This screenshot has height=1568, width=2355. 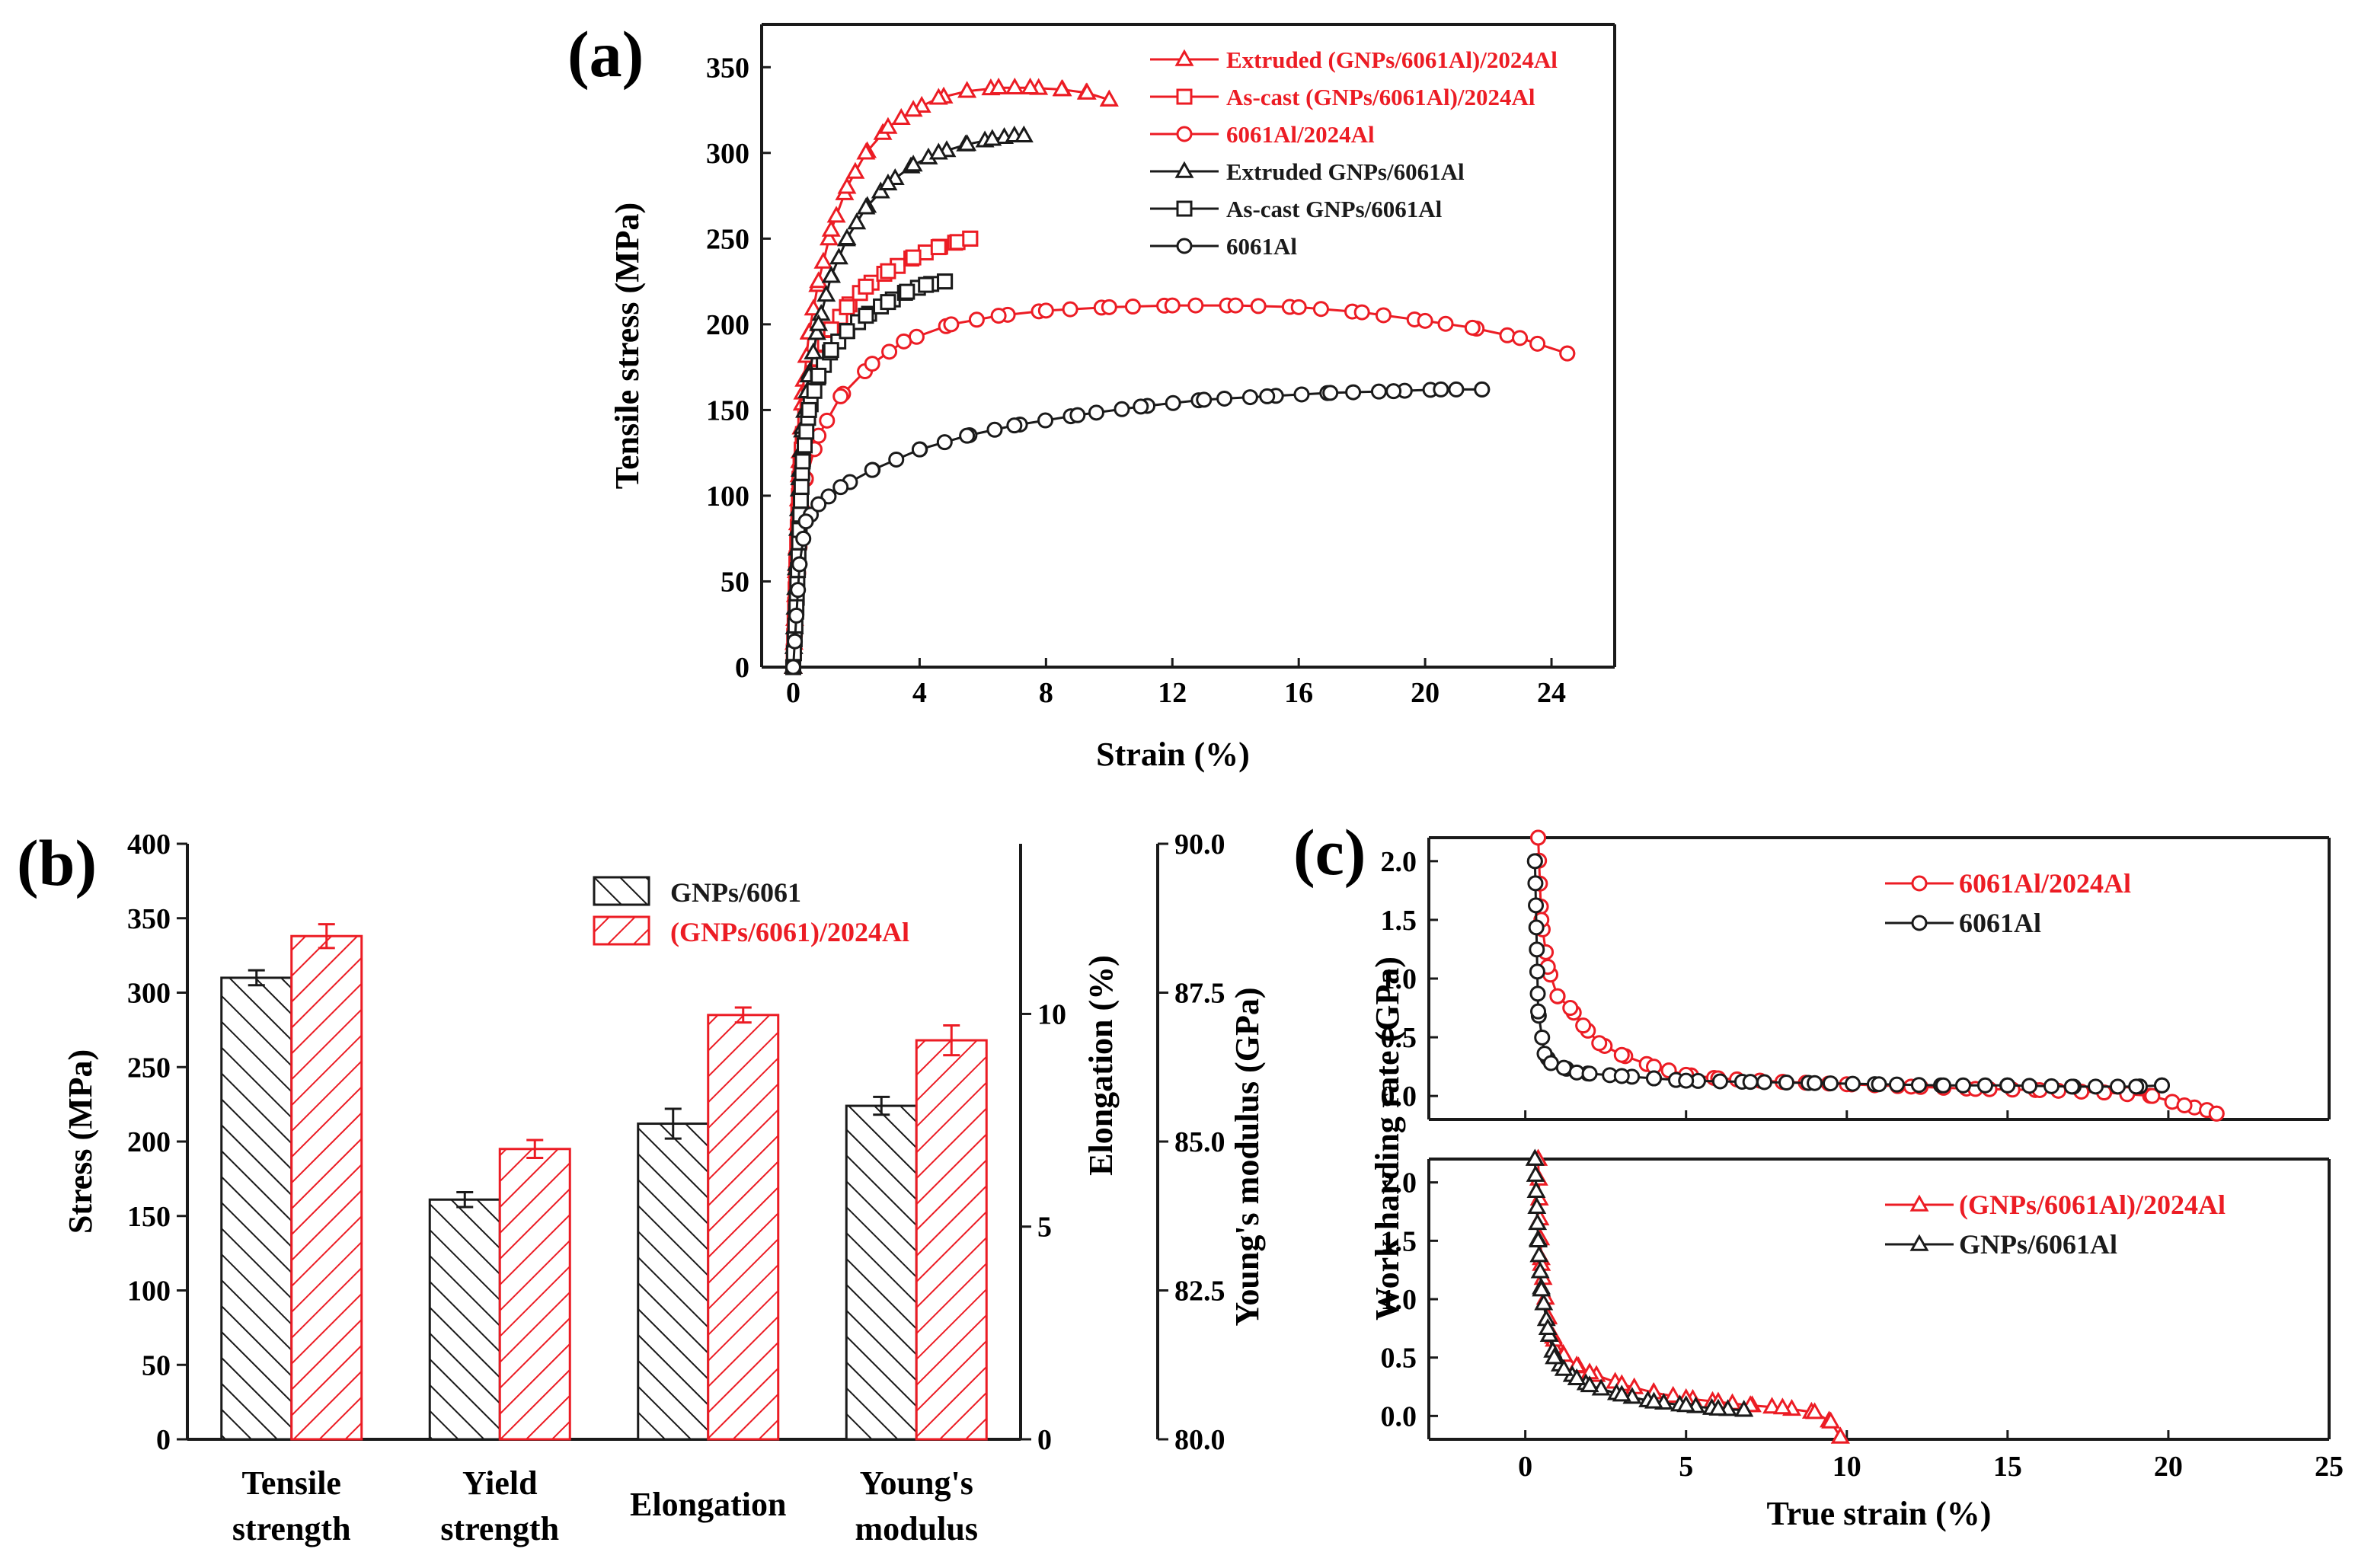 I want to click on subplot-1: 0.0 0.5 1.0 1.5 2.0 6061Al/2024Al 6061Al, so click(x=1856, y=976).